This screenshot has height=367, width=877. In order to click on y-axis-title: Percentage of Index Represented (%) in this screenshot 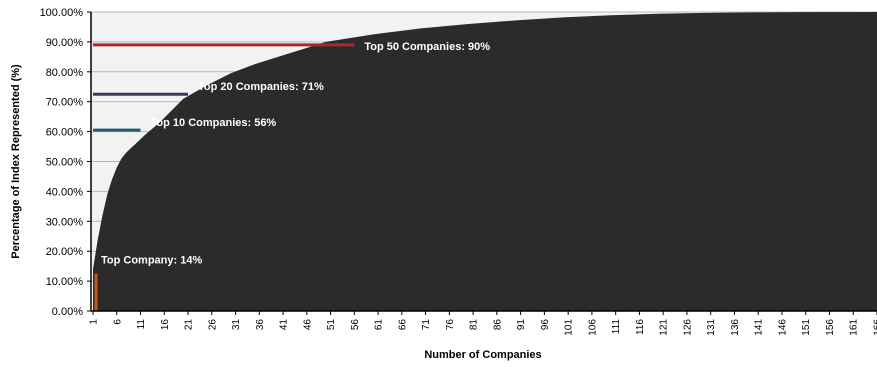, I will do `click(16, 161)`.